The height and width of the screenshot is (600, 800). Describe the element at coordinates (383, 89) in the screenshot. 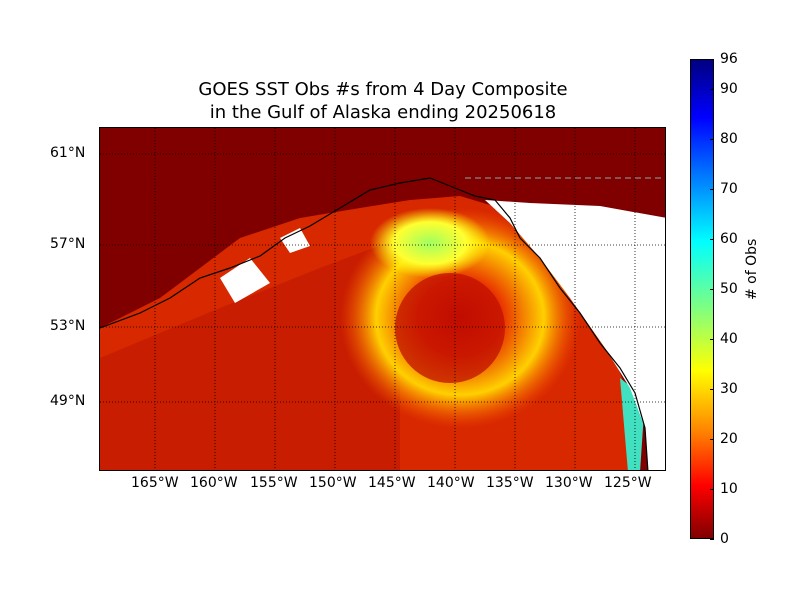

I see `map-title-line-1: GOES SST Obs #s from 4 Day Composite` at that location.